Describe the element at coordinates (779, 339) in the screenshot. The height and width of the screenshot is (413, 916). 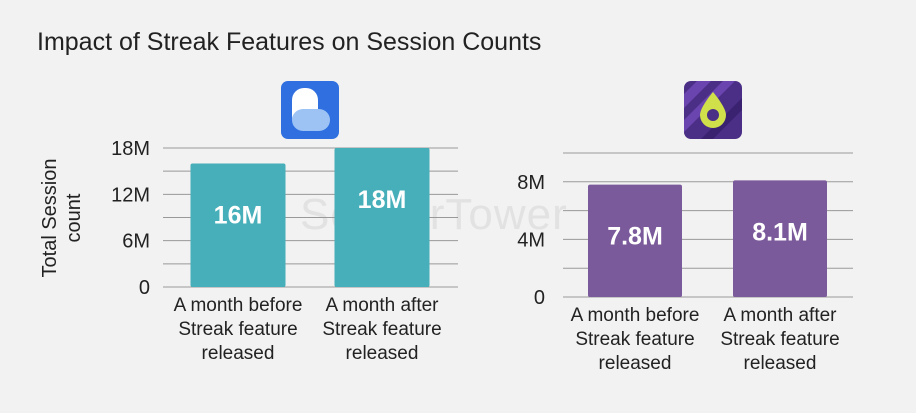
I see `right-category-label-2: A month after Streak feature released` at that location.